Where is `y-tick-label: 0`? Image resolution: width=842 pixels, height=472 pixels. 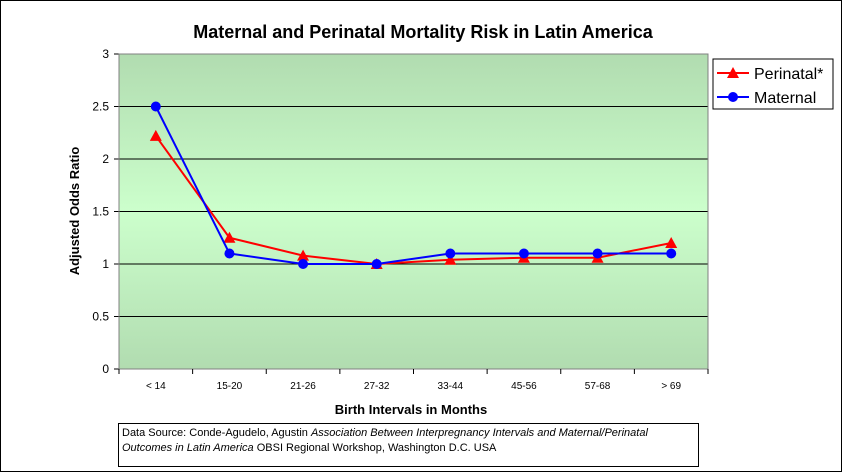 y-tick-label: 0 is located at coordinates (105, 369).